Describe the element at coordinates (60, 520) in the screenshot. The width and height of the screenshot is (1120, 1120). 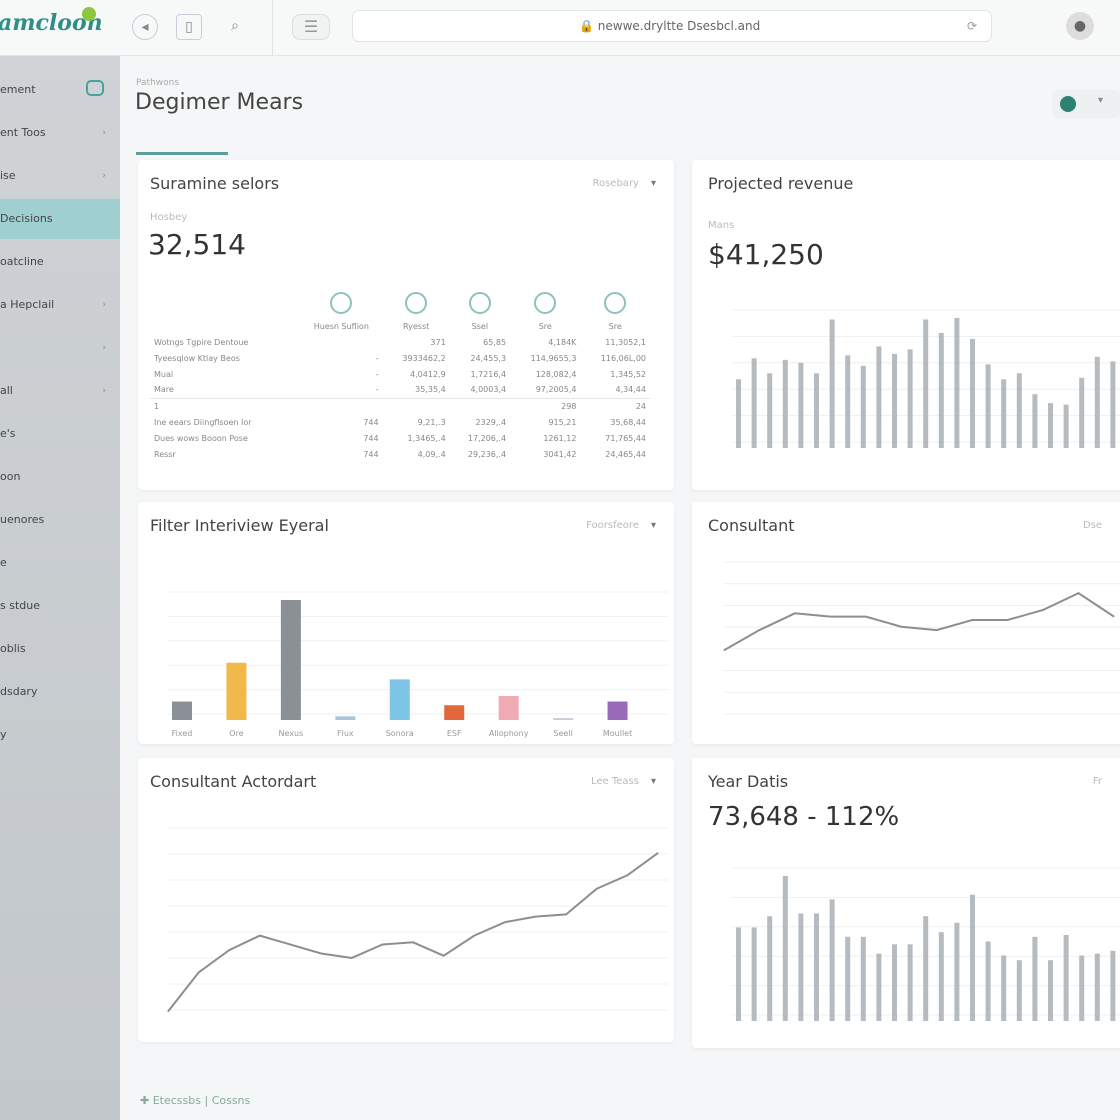
I see `sidebar-item: uenores` at that location.